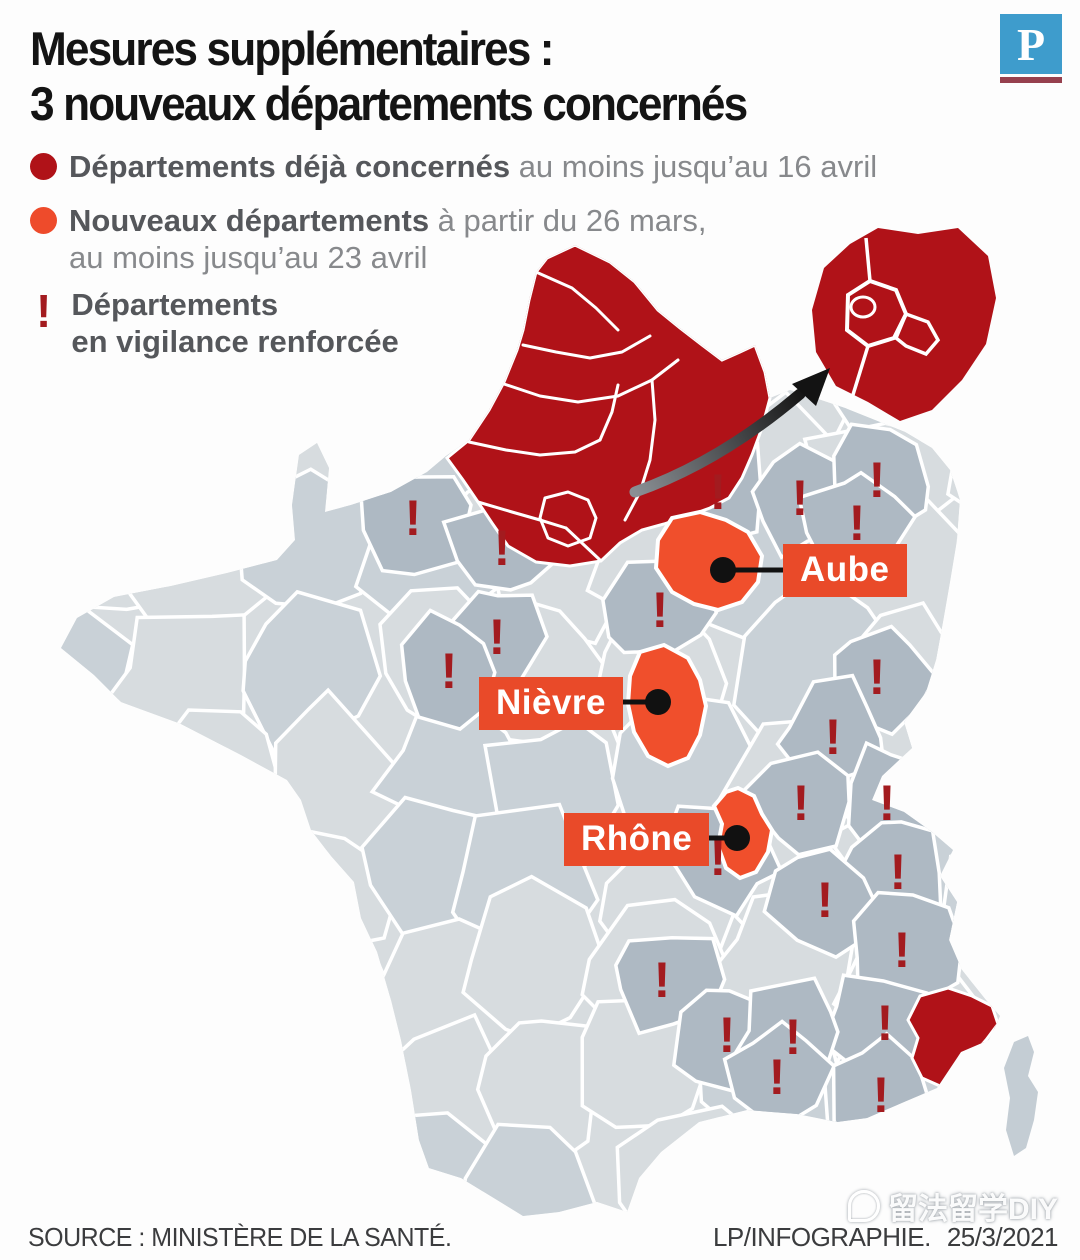 Image resolution: width=1080 pixels, height=1260 pixels. I want to click on credit-line: LP/INFOGRAPHIE. 25/3/2021, so click(885, 1237).